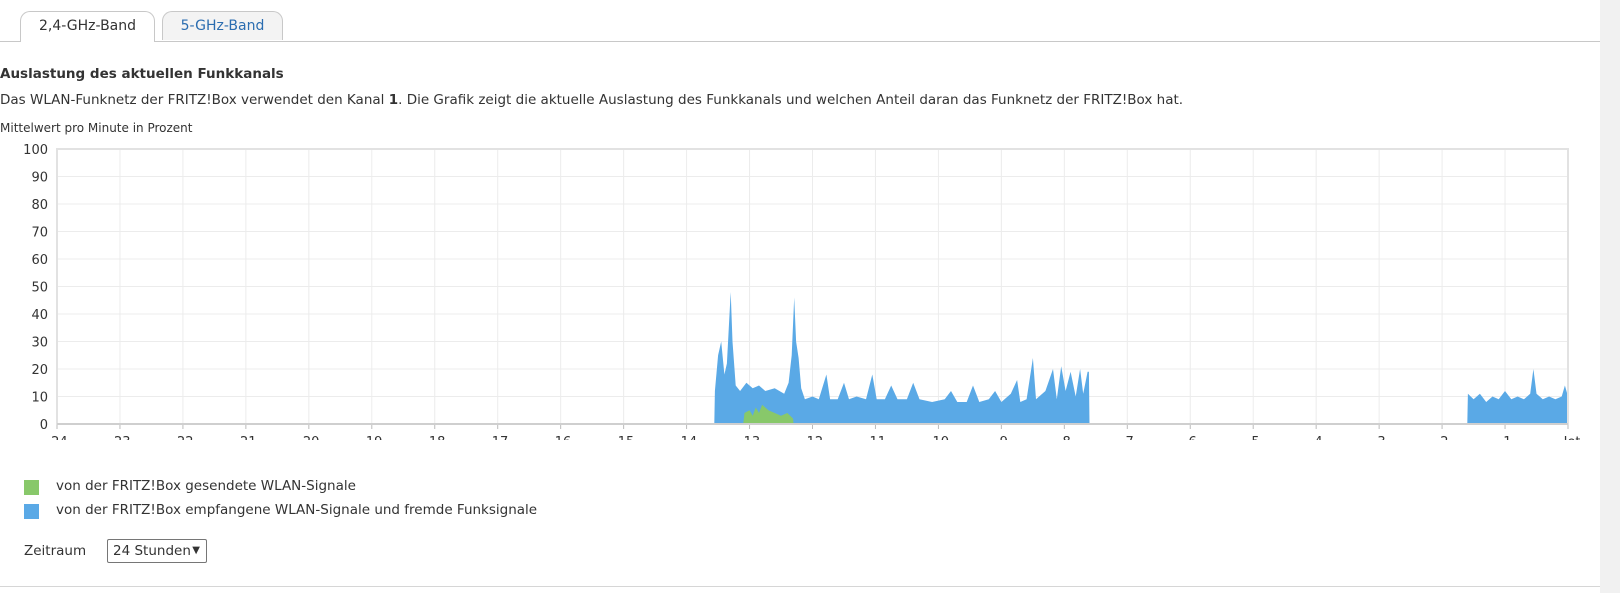 The image size is (1620, 593). What do you see at coordinates (182, 437) in the screenshot?
I see `x-tick-label: -22` at bounding box center [182, 437].